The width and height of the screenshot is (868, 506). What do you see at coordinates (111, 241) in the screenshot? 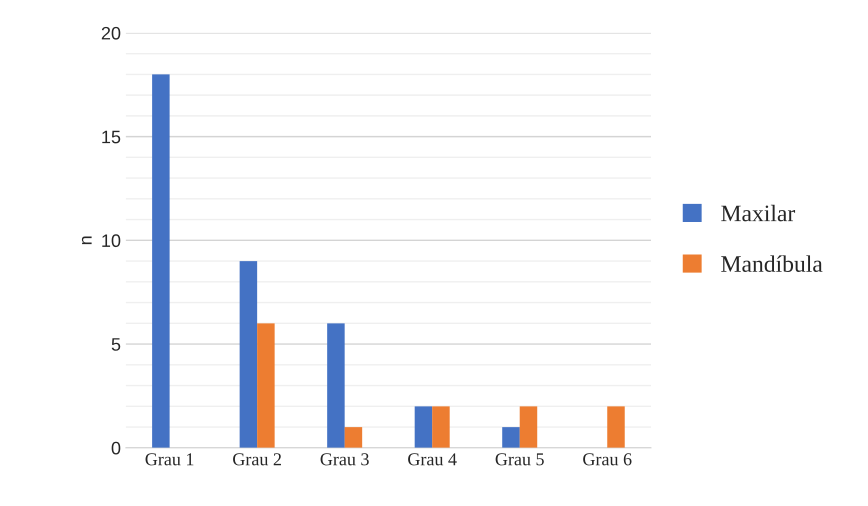
I see `y-tick-label: 10` at bounding box center [111, 241].